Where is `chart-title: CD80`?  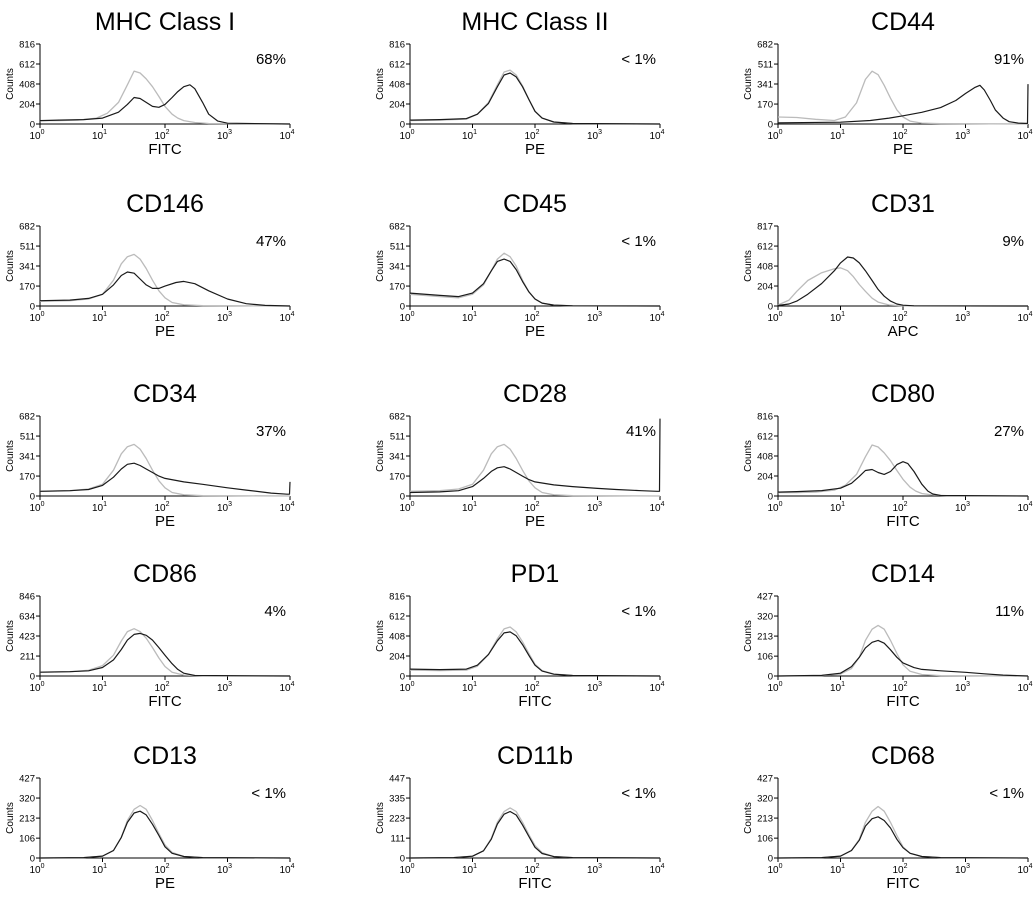
chart-title: CD80 is located at coordinates (903, 394).